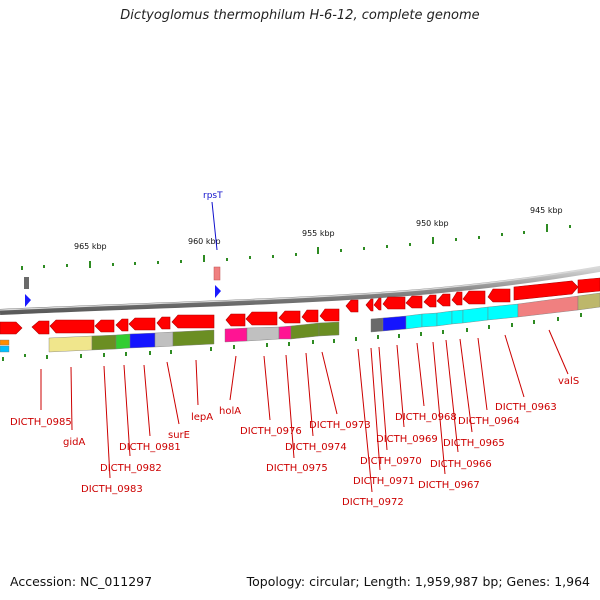 The width and height of the screenshot is (600, 600). Describe the element at coordinates (179, 435) in the screenshot. I see `gene-label: surE` at that location.